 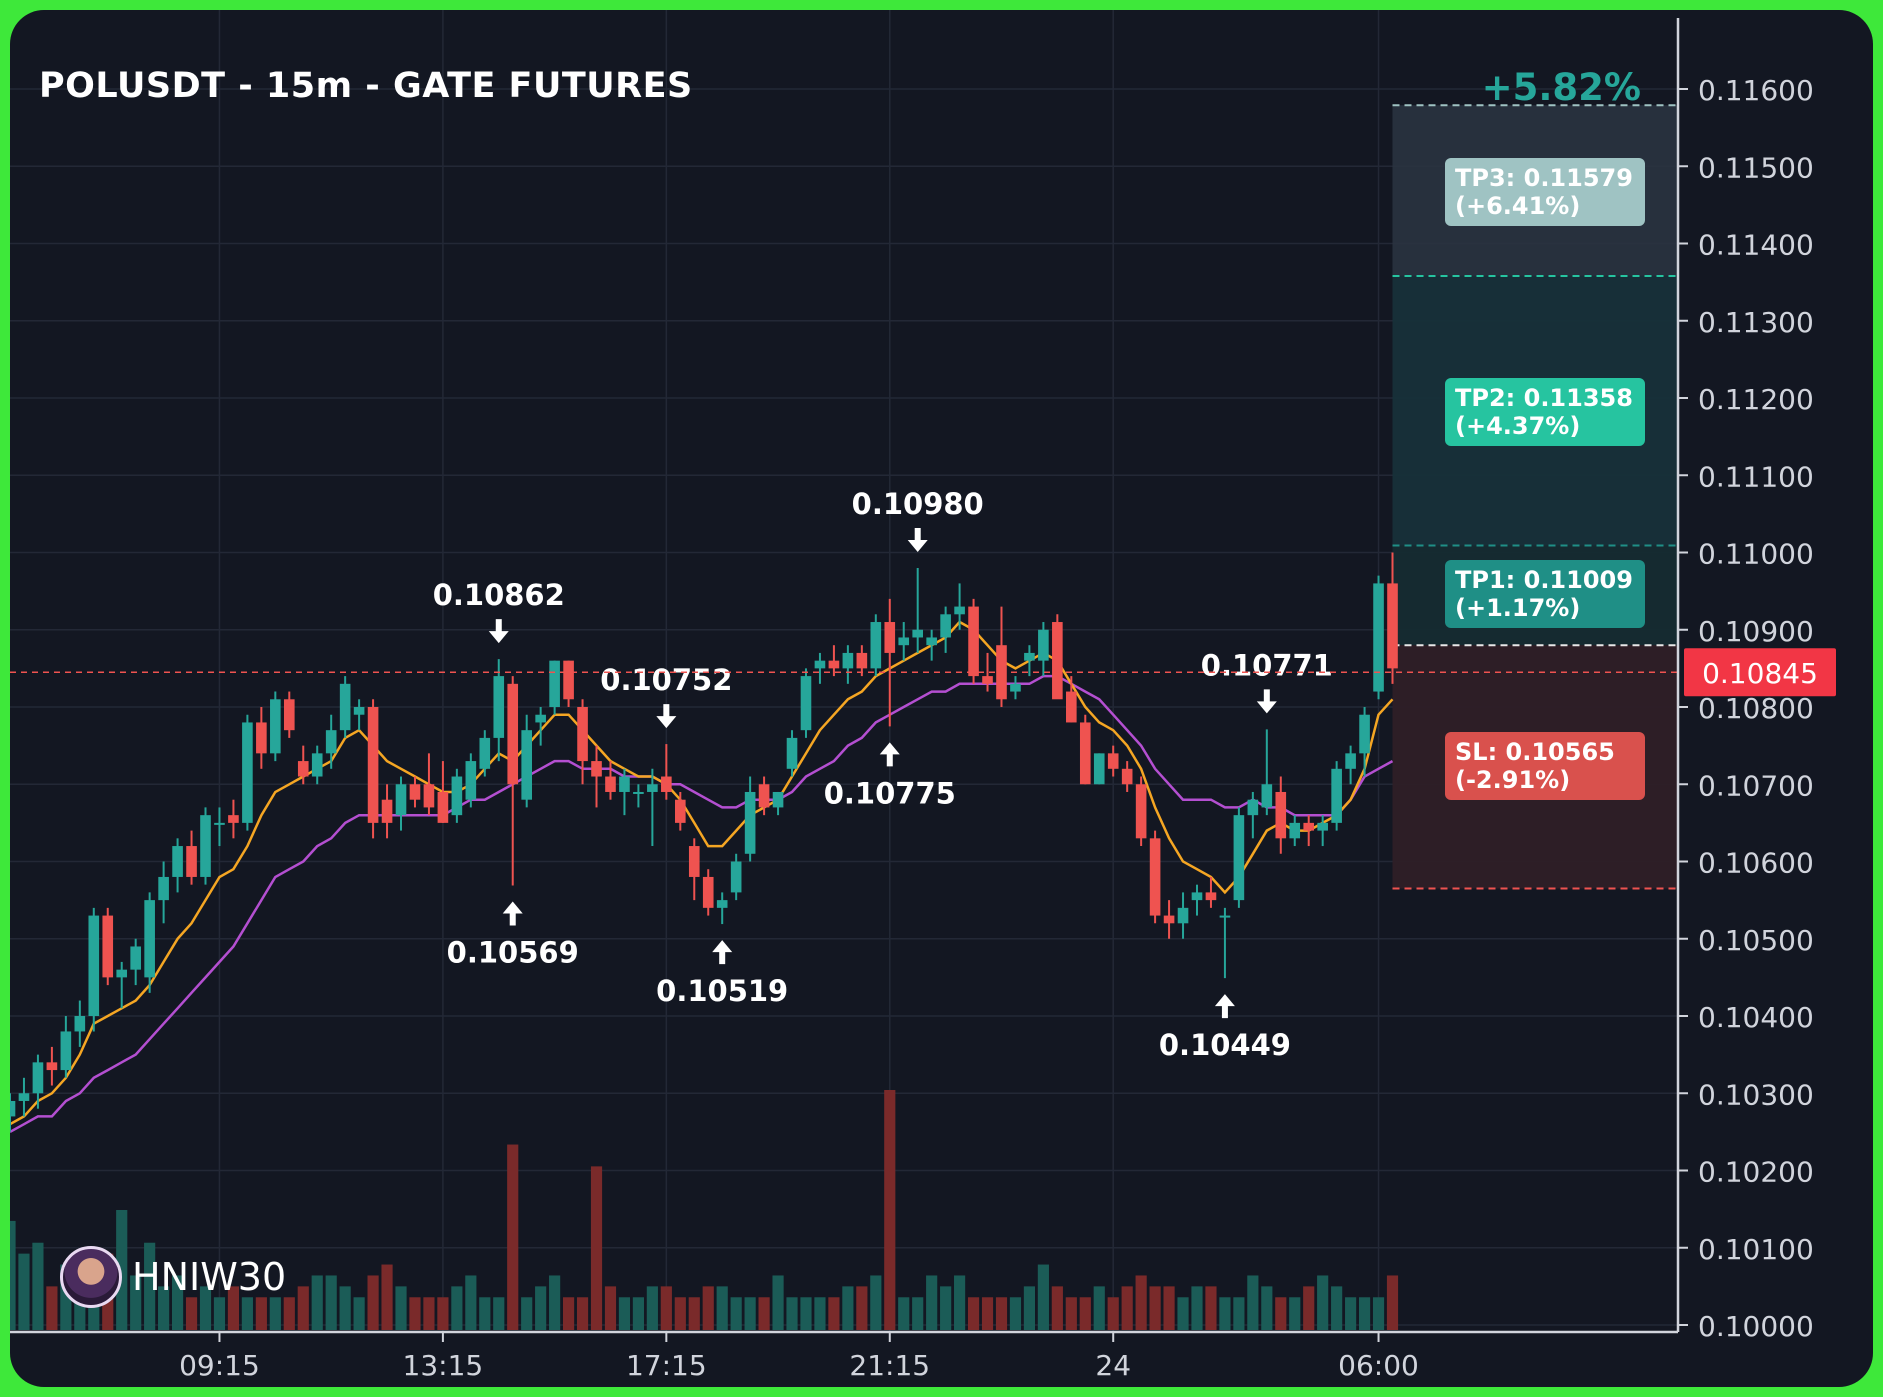 What do you see at coordinates (666, 680) in the screenshot?
I see `swing-high-label: 0.10752` at bounding box center [666, 680].